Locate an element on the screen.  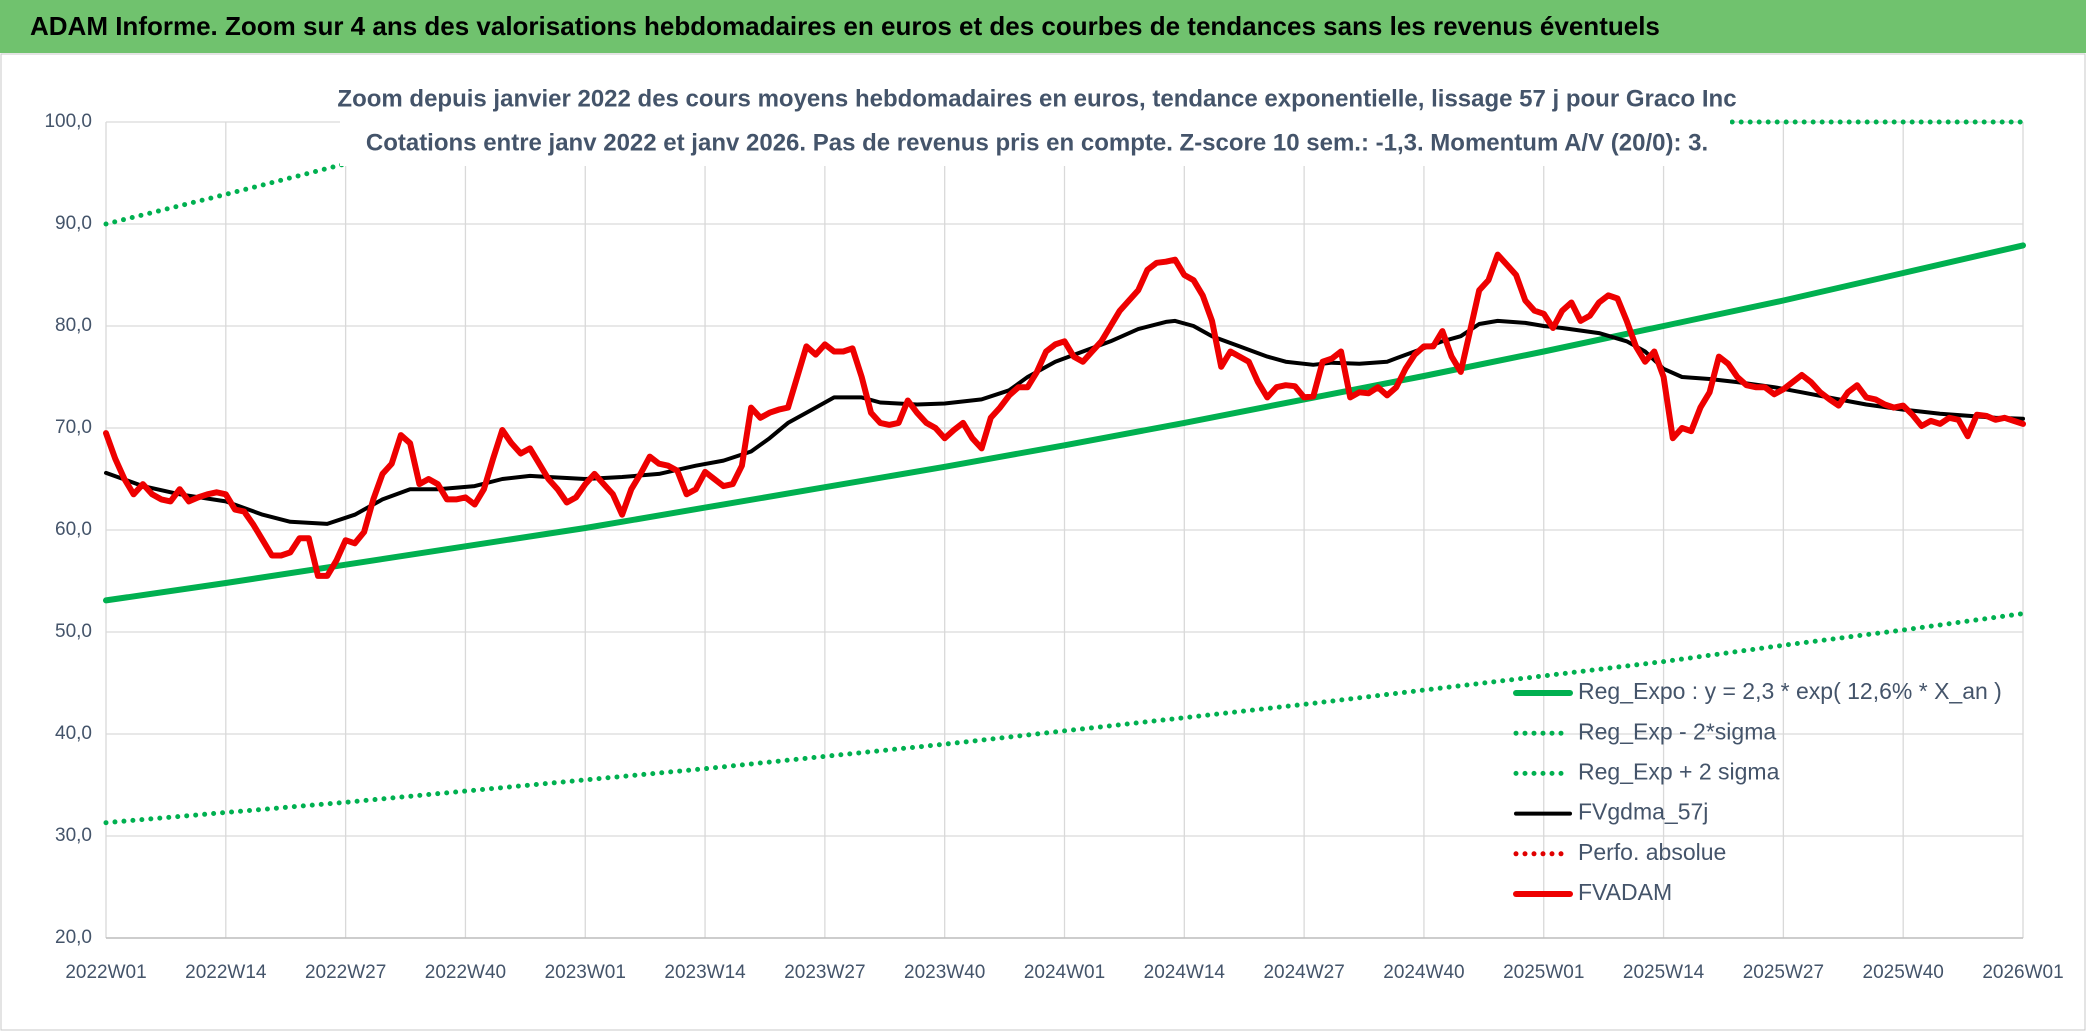
x-tick-label: 2024W27 is located at coordinates (1303, 972).